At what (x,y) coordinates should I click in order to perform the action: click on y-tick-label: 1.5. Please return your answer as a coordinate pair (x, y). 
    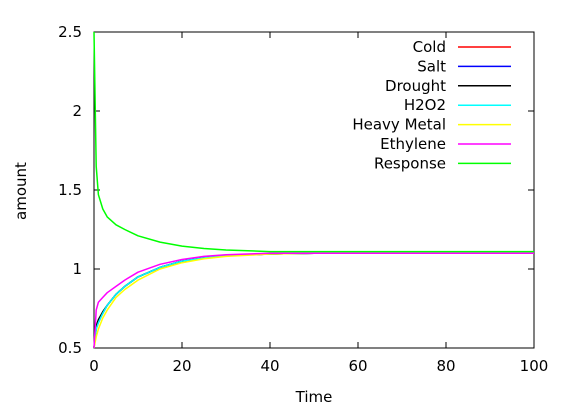
    Looking at the image, I should click on (70, 190).